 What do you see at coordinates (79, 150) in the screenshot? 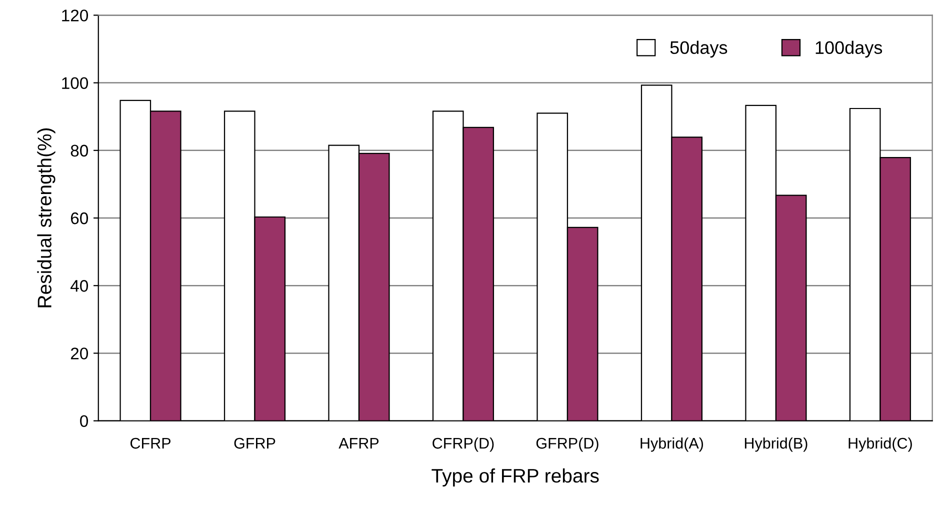
I see `y-tick-label: 80` at bounding box center [79, 150].